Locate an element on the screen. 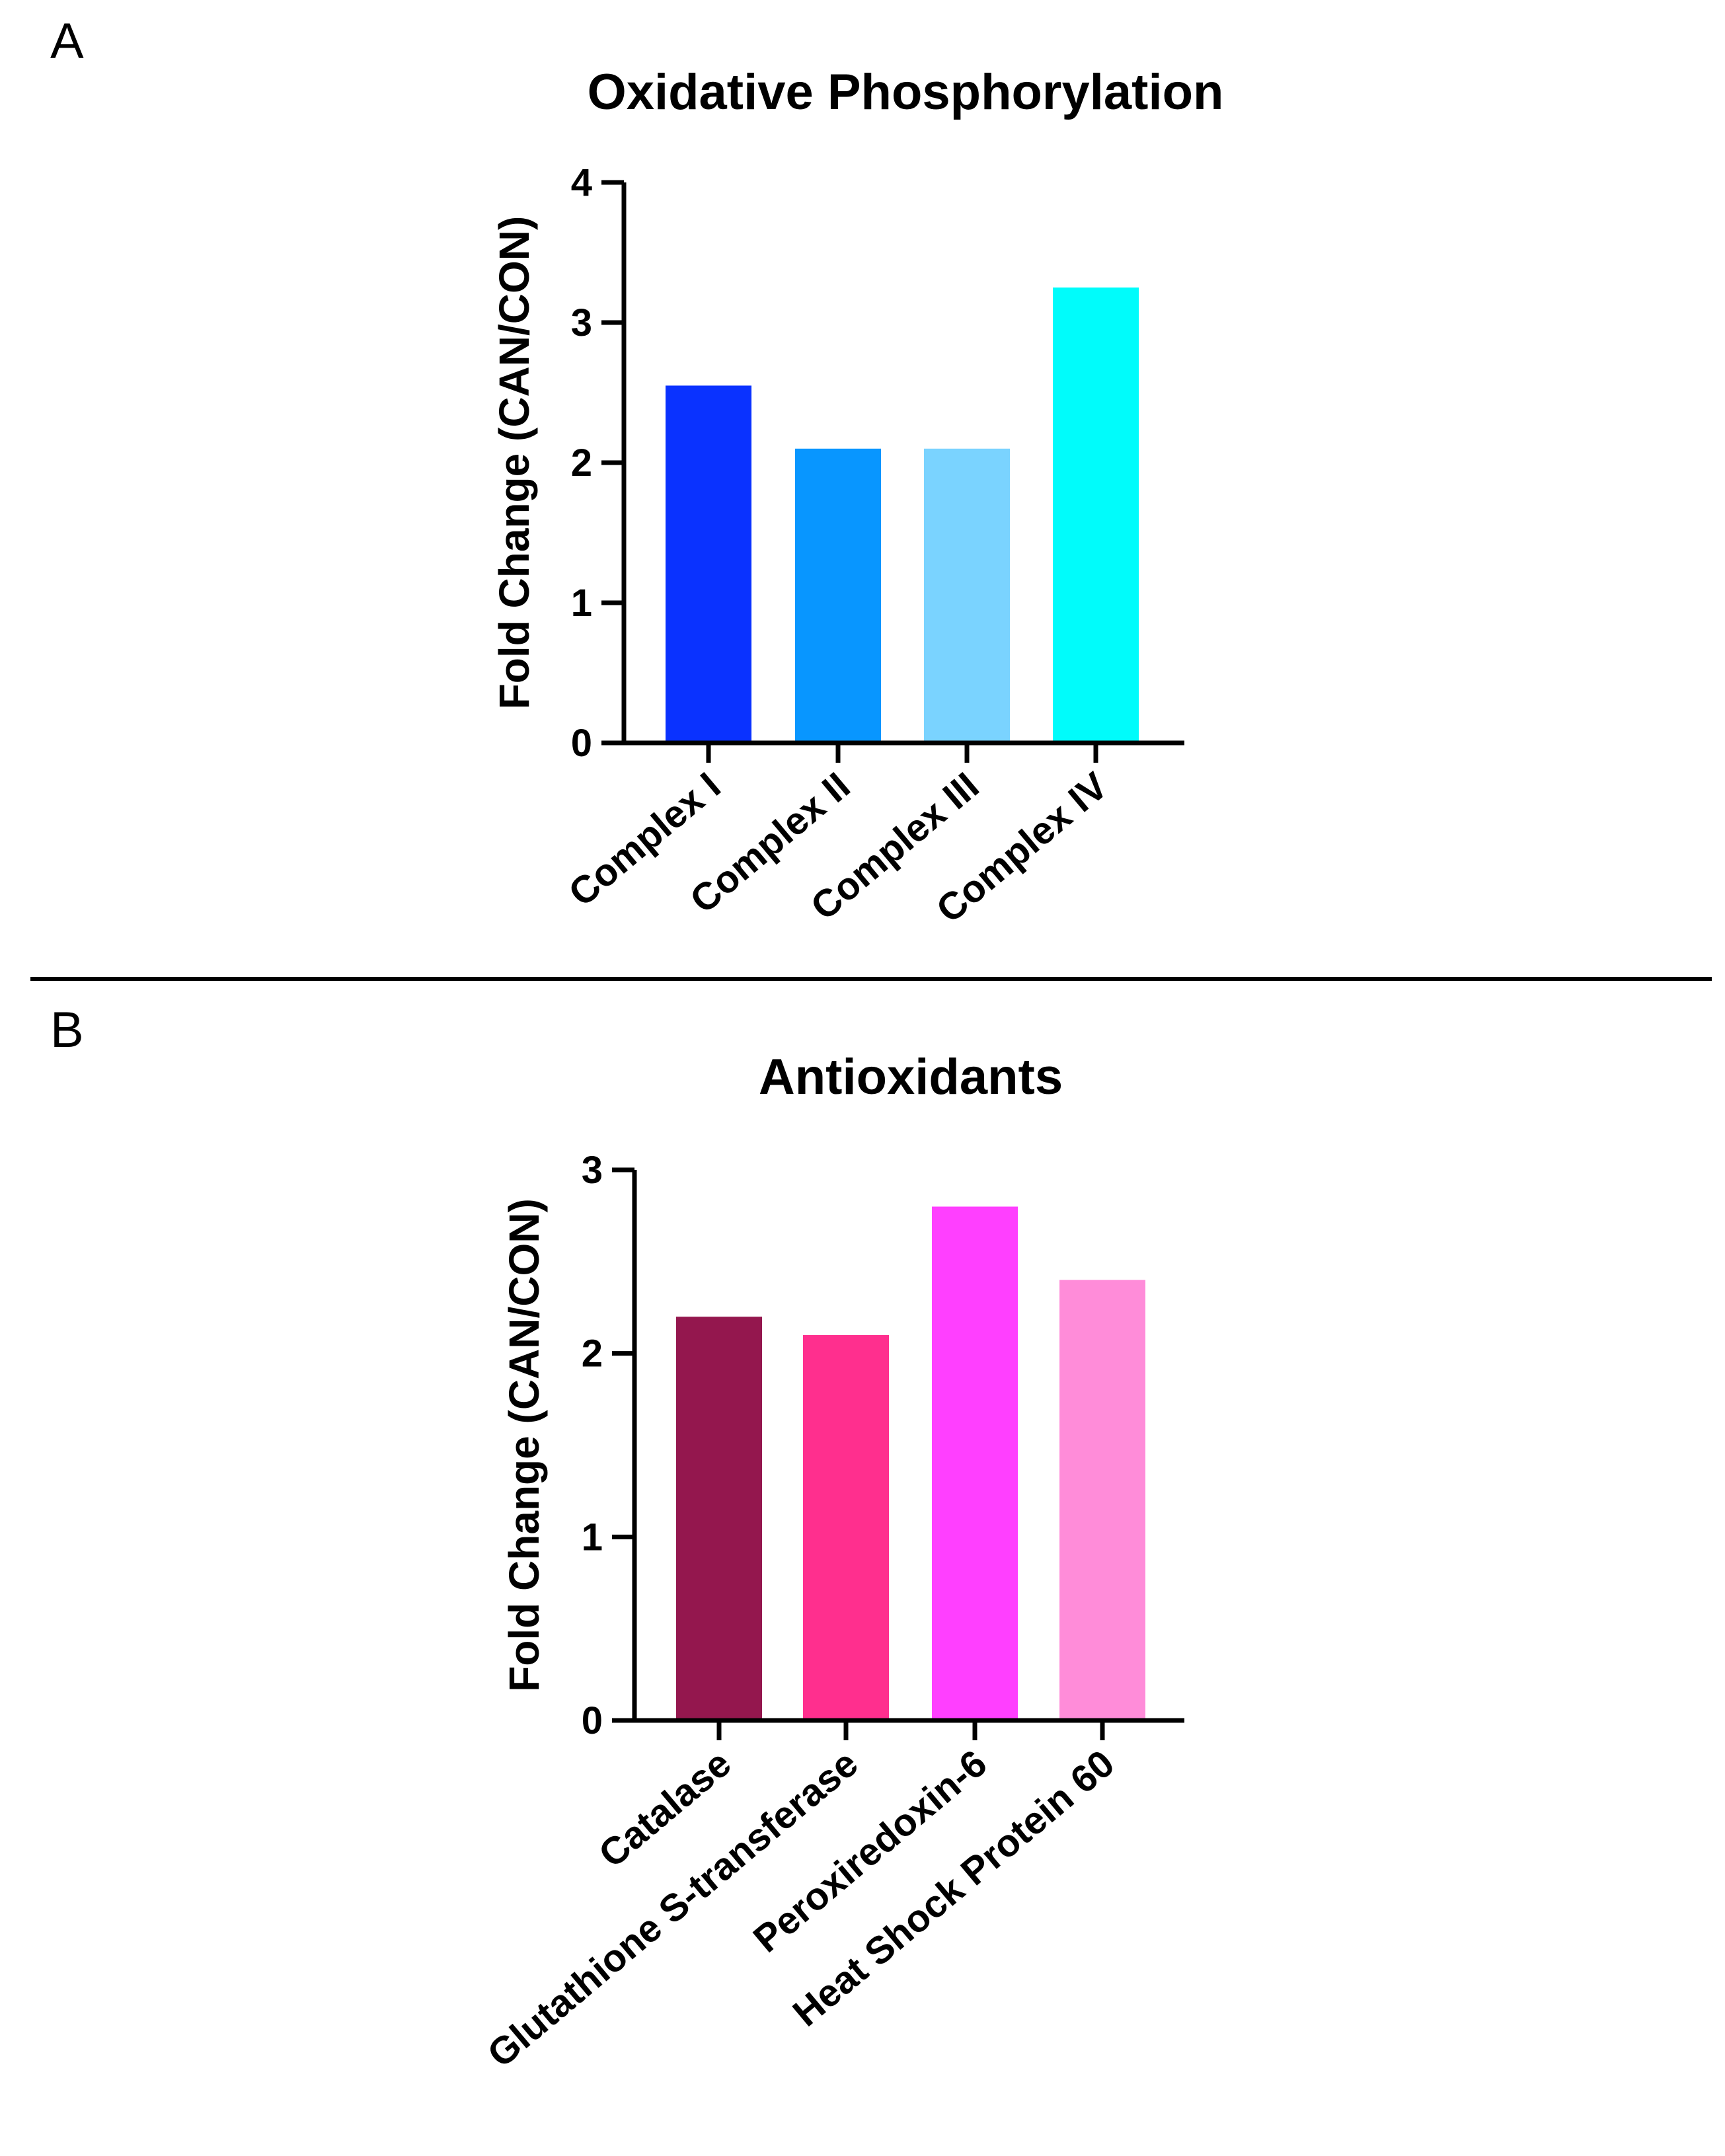 This screenshot has width=1725, height=2156. panel-a-y-tick-label-3: 3 is located at coordinates (581, 322).